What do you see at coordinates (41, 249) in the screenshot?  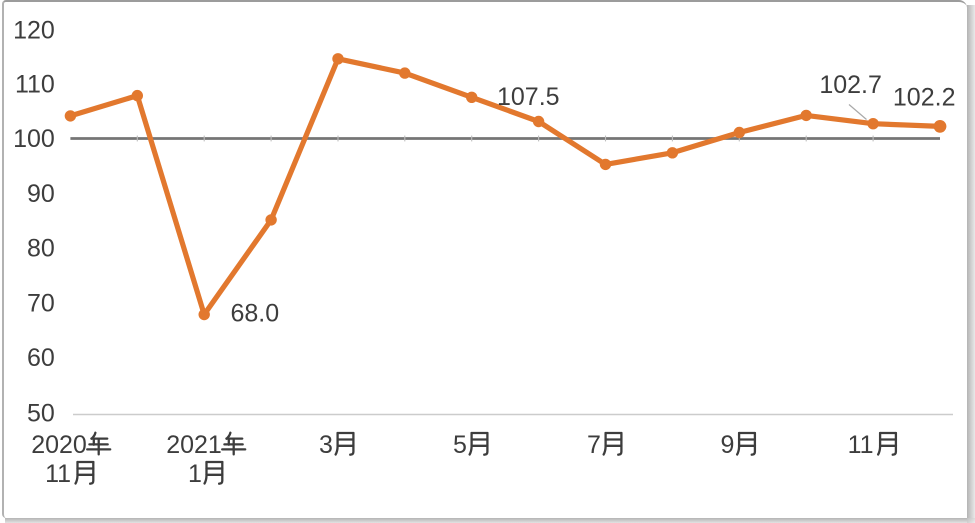 I see `svg-text: 80` at bounding box center [41, 249].